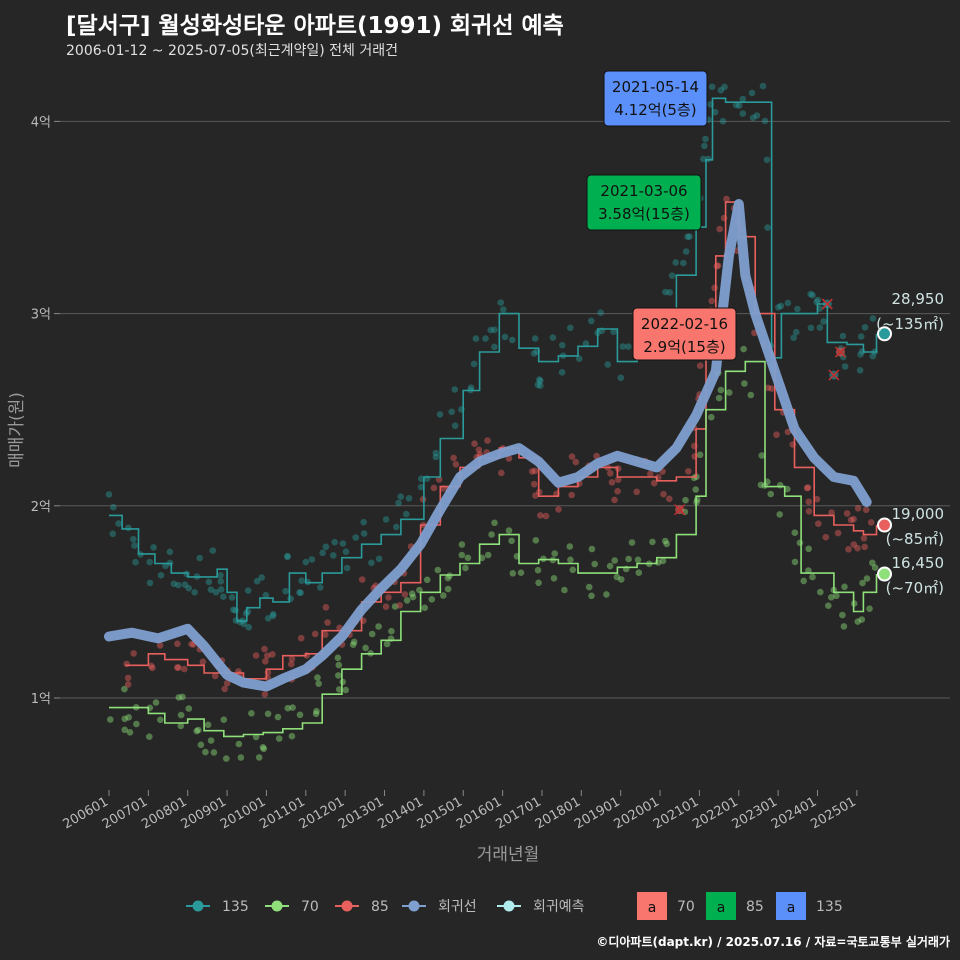 This screenshot has height=960, width=960. What do you see at coordinates (232, 51) in the screenshot?
I see `chart-subtitle: 2006-01-12 ~ 2025-07-05(최근계약일) 전체 거래건` at bounding box center [232, 51].